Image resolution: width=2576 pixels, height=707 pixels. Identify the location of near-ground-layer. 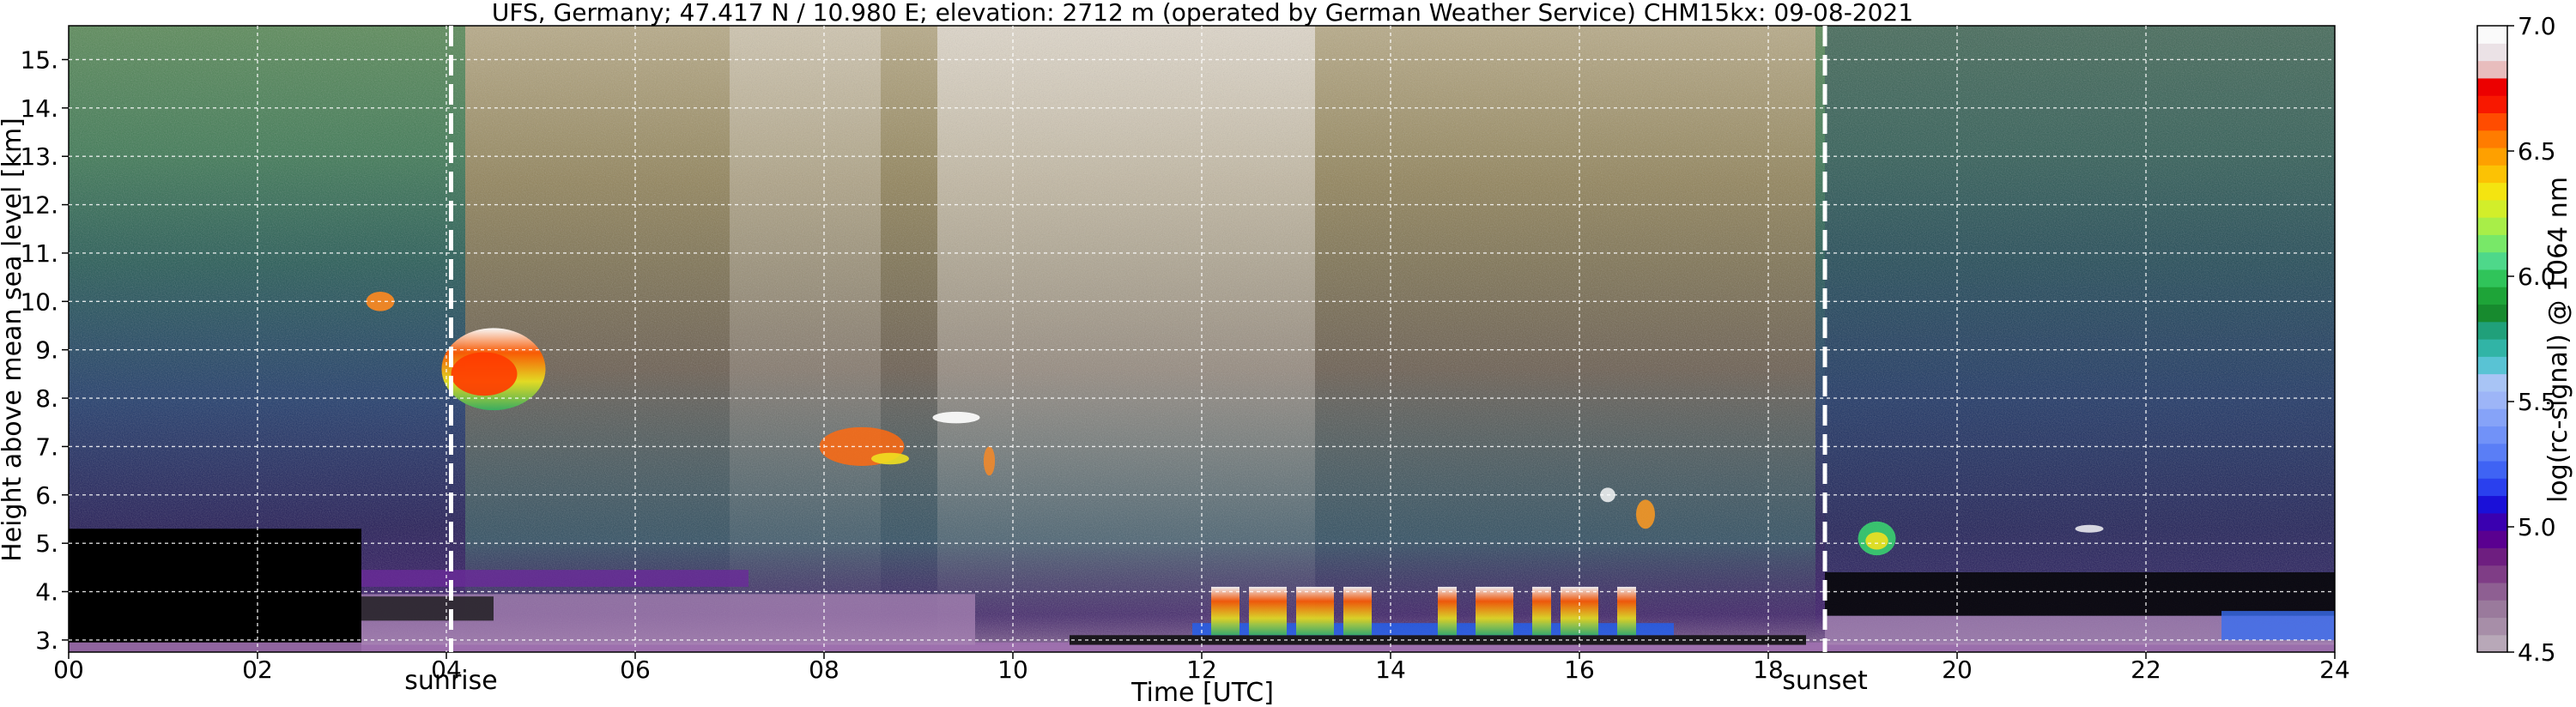
(1202, 647).